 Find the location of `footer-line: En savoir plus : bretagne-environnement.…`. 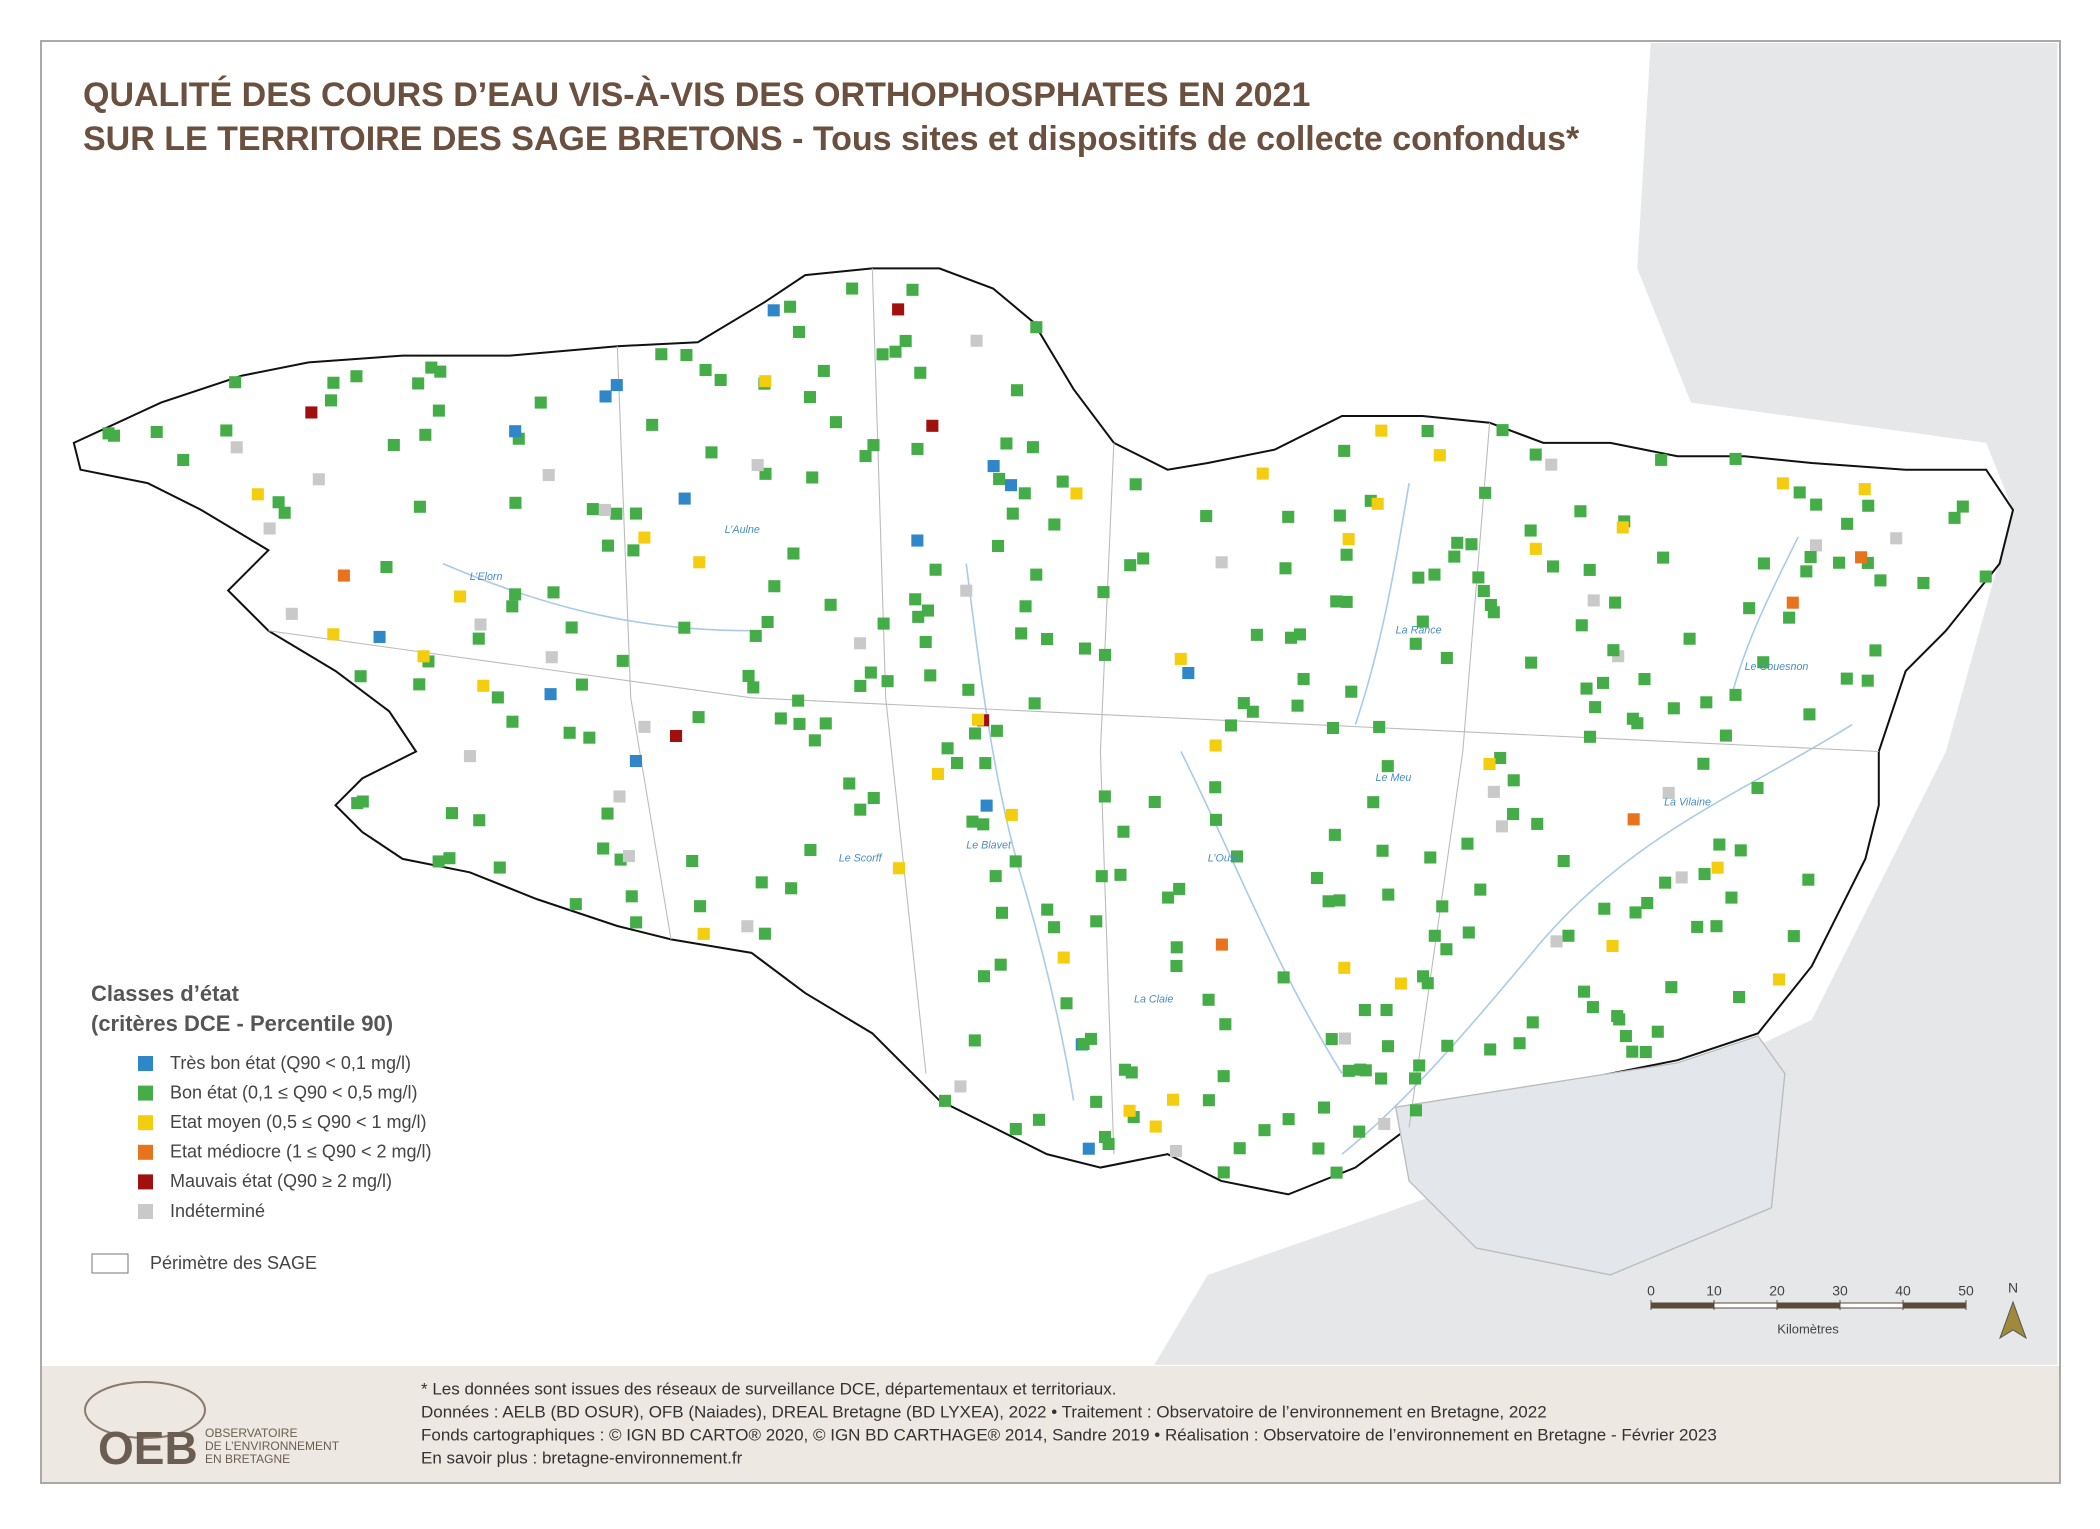

footer-line: En savoir plus : bretagne-environnement.… is located at coordinates (582, 1457).